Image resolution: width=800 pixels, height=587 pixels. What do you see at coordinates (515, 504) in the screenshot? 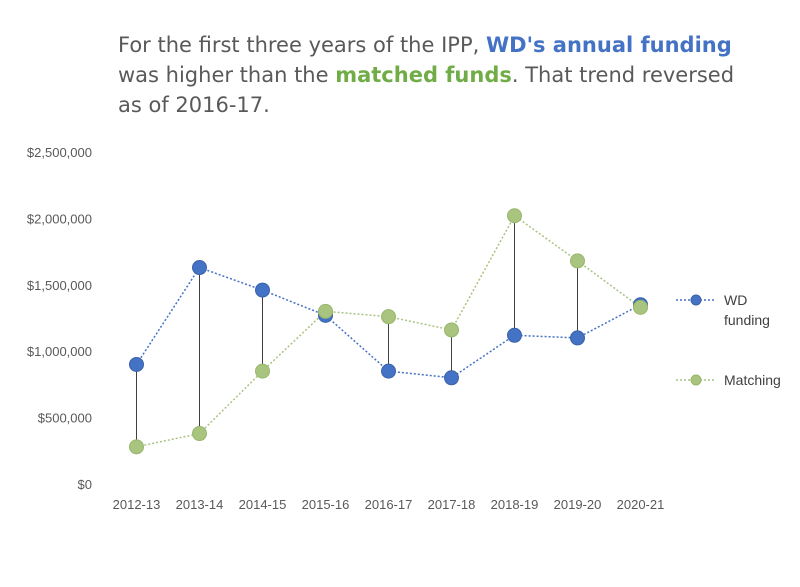
I see `x-tick-label: 2018-19` at bounding box center [515, 504].